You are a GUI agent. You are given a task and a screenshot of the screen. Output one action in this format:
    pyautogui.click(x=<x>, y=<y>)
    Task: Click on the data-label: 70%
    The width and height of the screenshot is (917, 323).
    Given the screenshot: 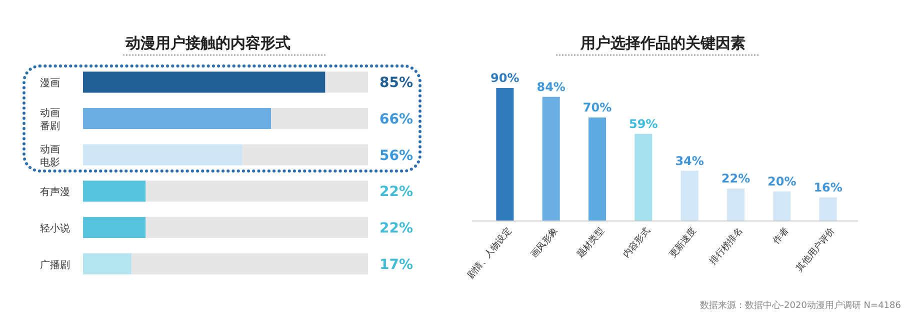 What is the action you would take?
    pyautogui.click(x=597, y=107)
    